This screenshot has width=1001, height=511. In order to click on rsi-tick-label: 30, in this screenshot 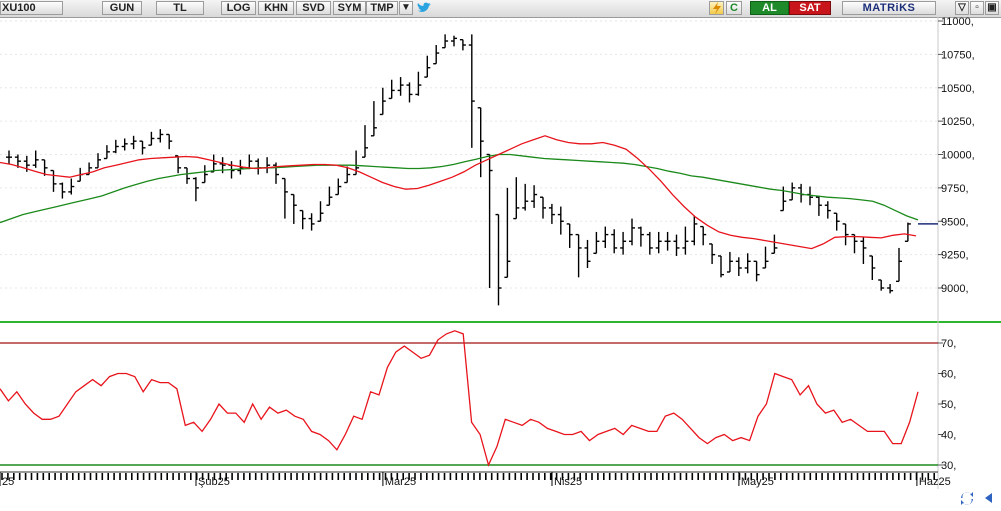, I will do `click(948, 466)`.